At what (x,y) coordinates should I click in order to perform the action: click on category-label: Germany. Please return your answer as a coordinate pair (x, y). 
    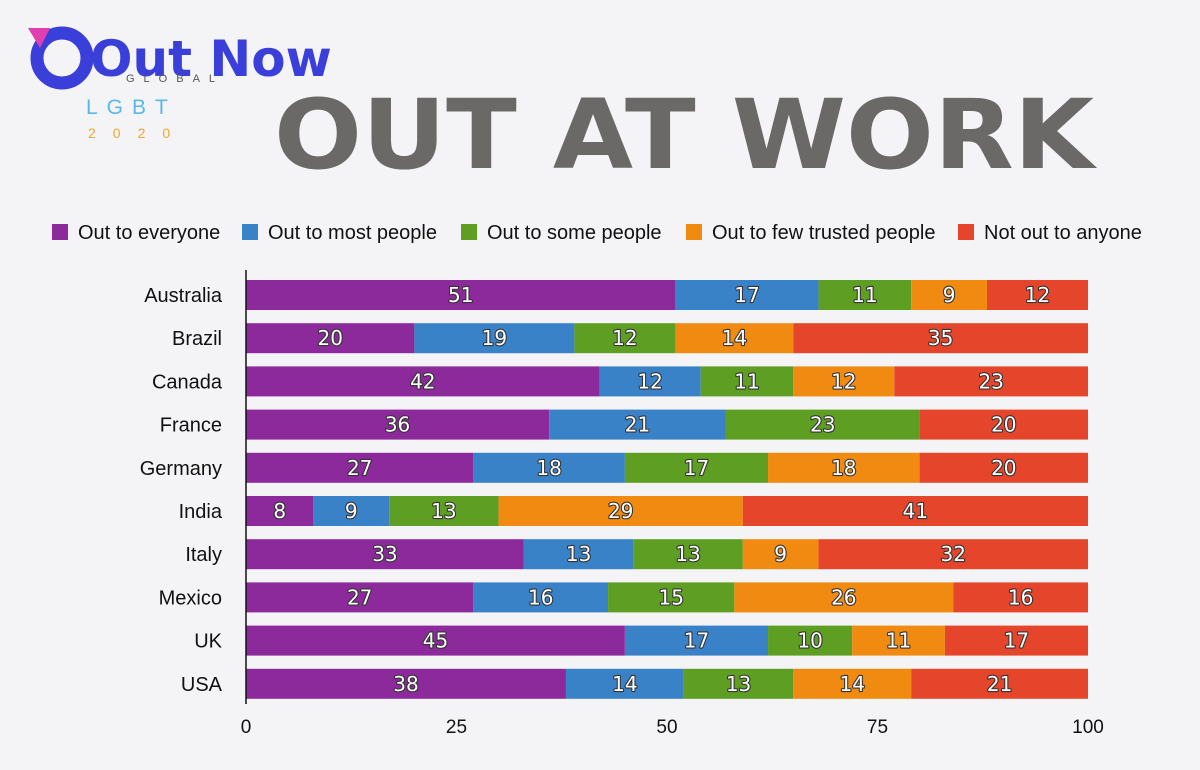
    Looking at the image, I should click on (181, 469).